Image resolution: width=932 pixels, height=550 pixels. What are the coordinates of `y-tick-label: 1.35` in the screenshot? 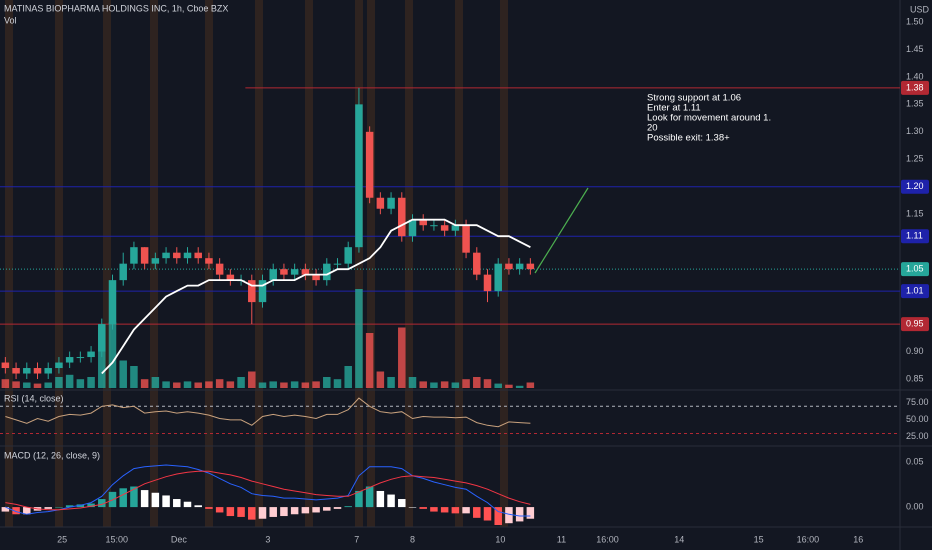 It's located at (915, 104).